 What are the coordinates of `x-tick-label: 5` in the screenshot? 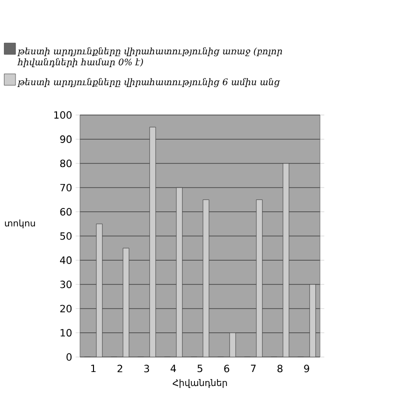 It's located at (200, 368).